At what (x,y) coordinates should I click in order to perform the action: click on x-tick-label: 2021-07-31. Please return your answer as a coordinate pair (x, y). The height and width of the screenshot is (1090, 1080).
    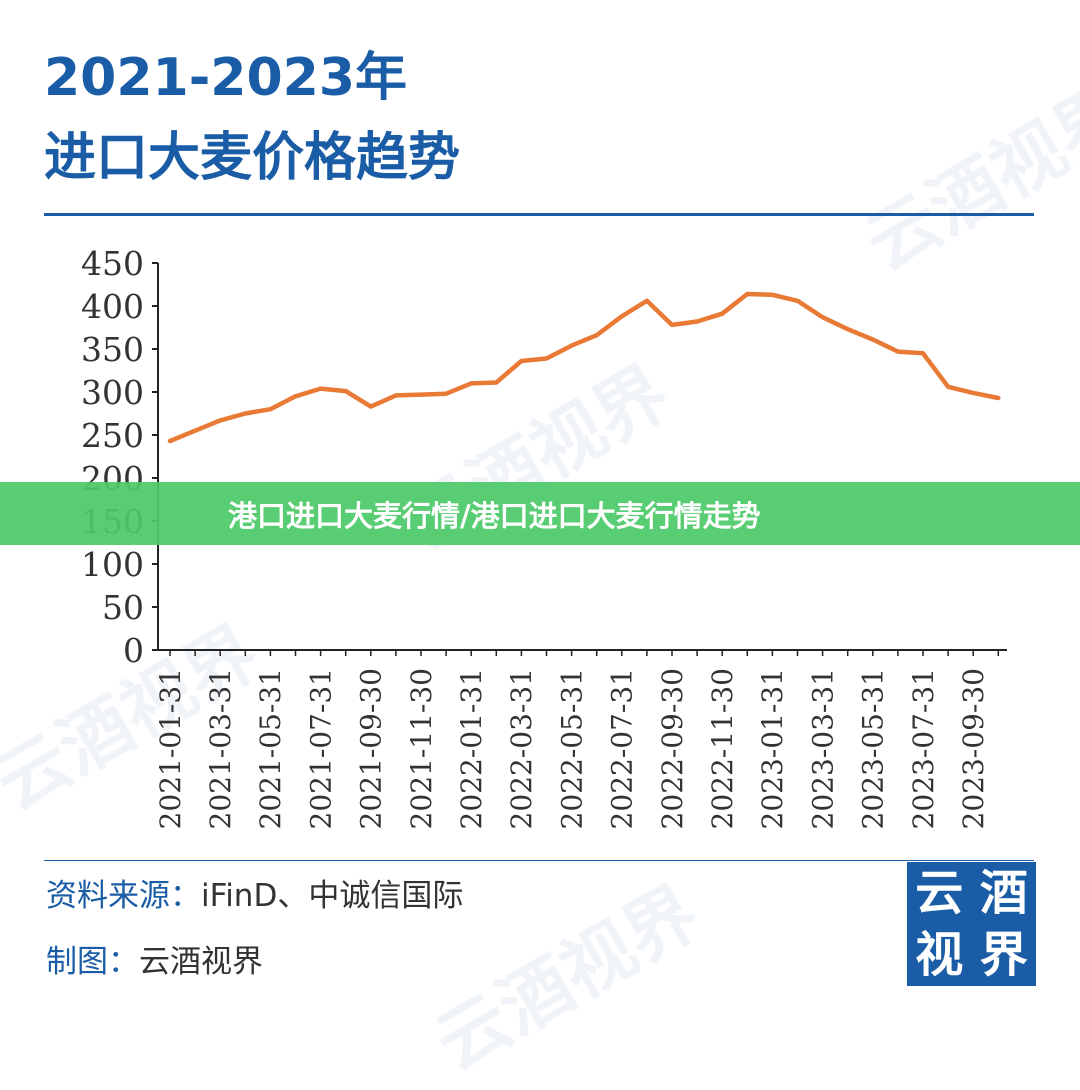
    Looking at the image, I should click on (320, 748).